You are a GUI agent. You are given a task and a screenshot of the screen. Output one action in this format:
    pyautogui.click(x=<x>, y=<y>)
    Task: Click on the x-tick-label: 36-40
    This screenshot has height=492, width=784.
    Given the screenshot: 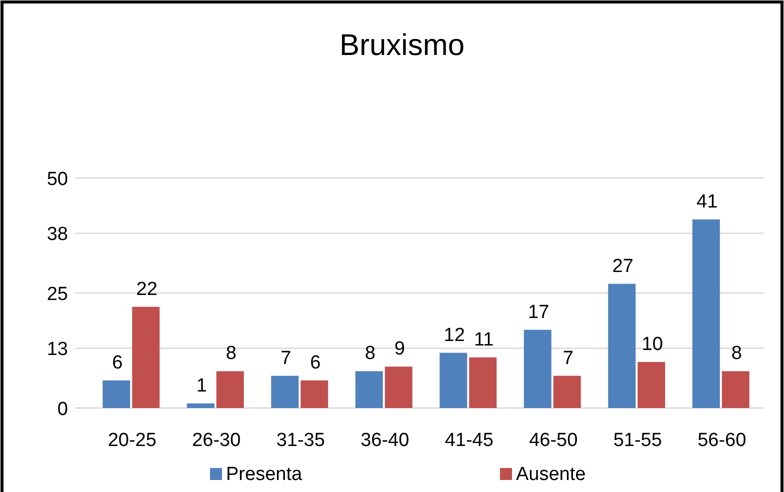 What is the action you would take?
    pyautogui.click(x=385, y=440)
    